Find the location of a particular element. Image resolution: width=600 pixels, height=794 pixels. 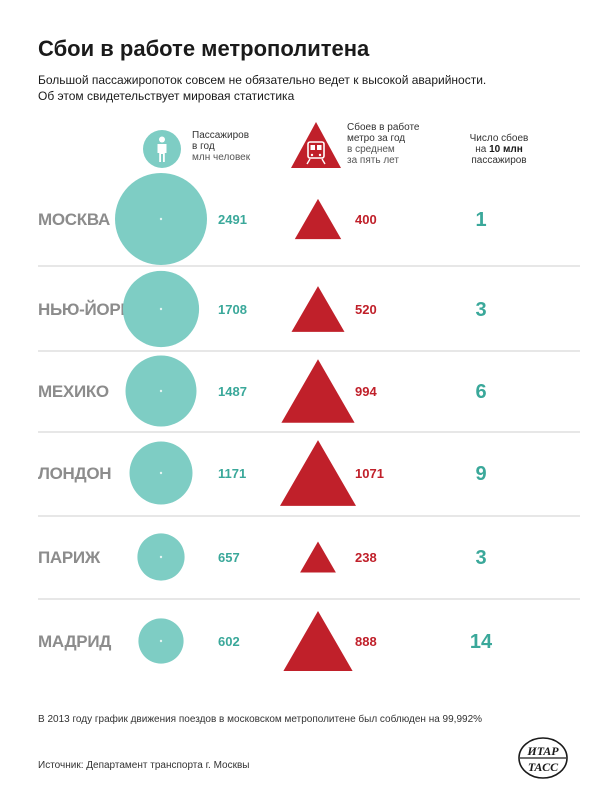

logo-top-text: ИТАР is located at coordinates (542, 751).